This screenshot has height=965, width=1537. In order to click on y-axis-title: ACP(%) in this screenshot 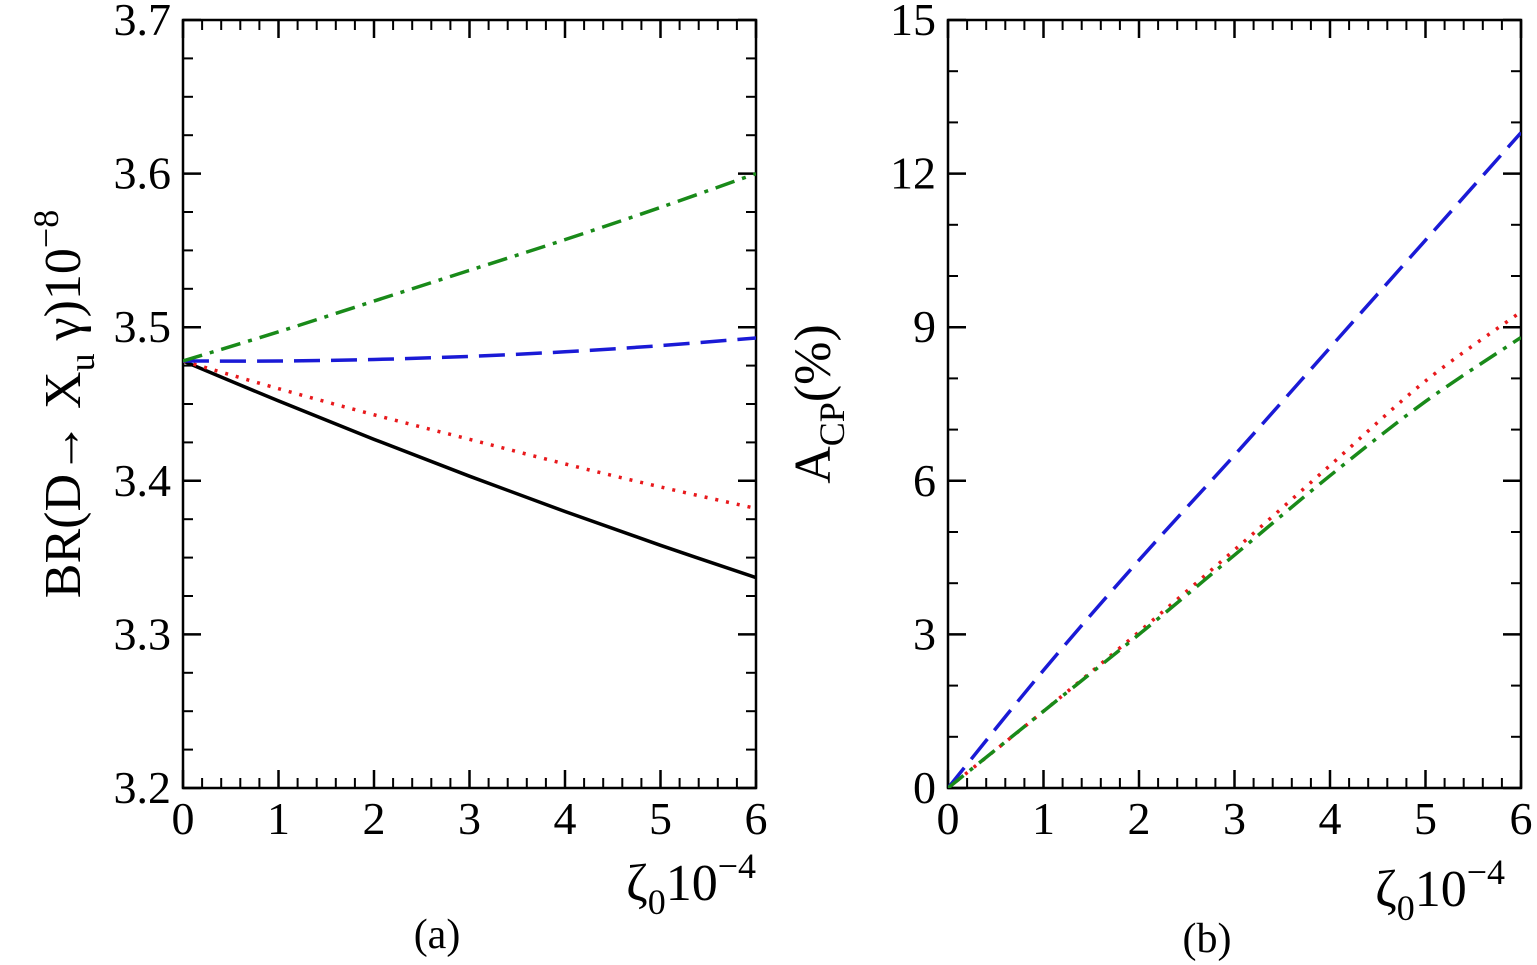, I will do `click(818, 404)`.